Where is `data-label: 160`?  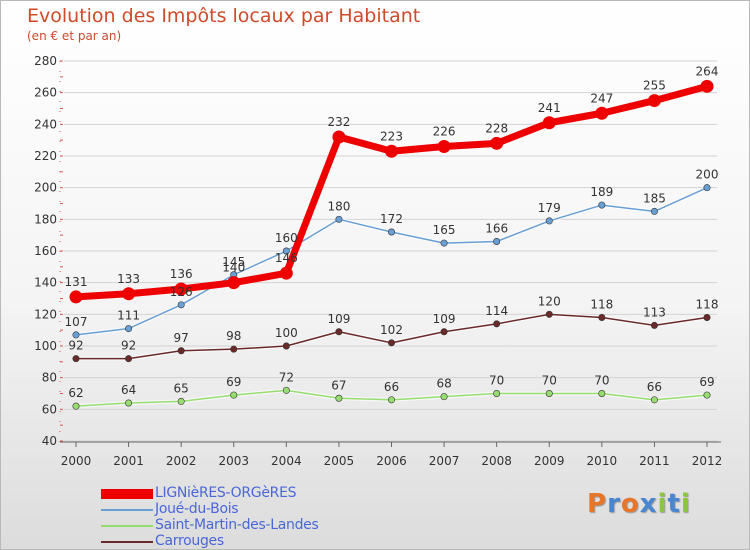 data-label: 160 is located at coordinates (286, 238).